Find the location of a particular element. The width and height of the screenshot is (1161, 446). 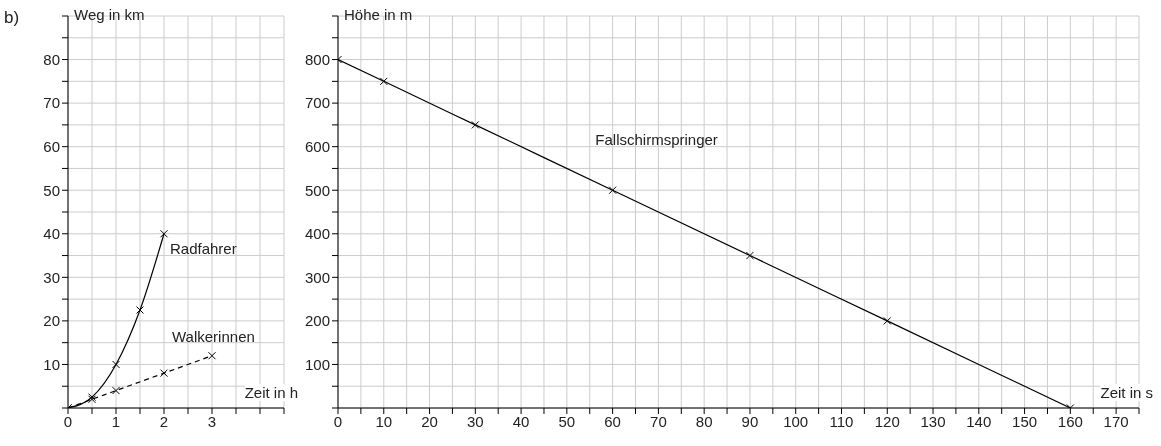

y-tick-label: 600 is located at coordinates (317, 146).